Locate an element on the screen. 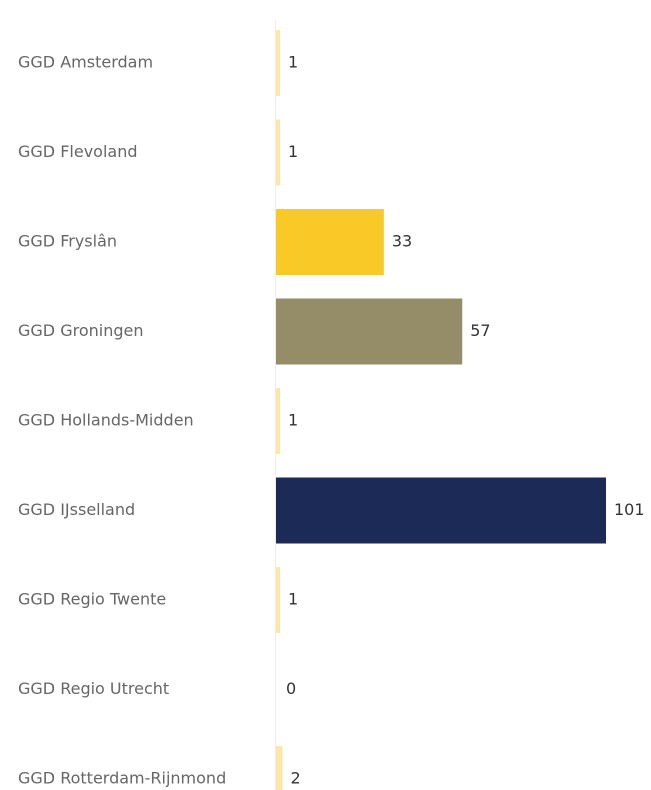  category-label: GGD Flevoland is located at coordinates (78, 151).